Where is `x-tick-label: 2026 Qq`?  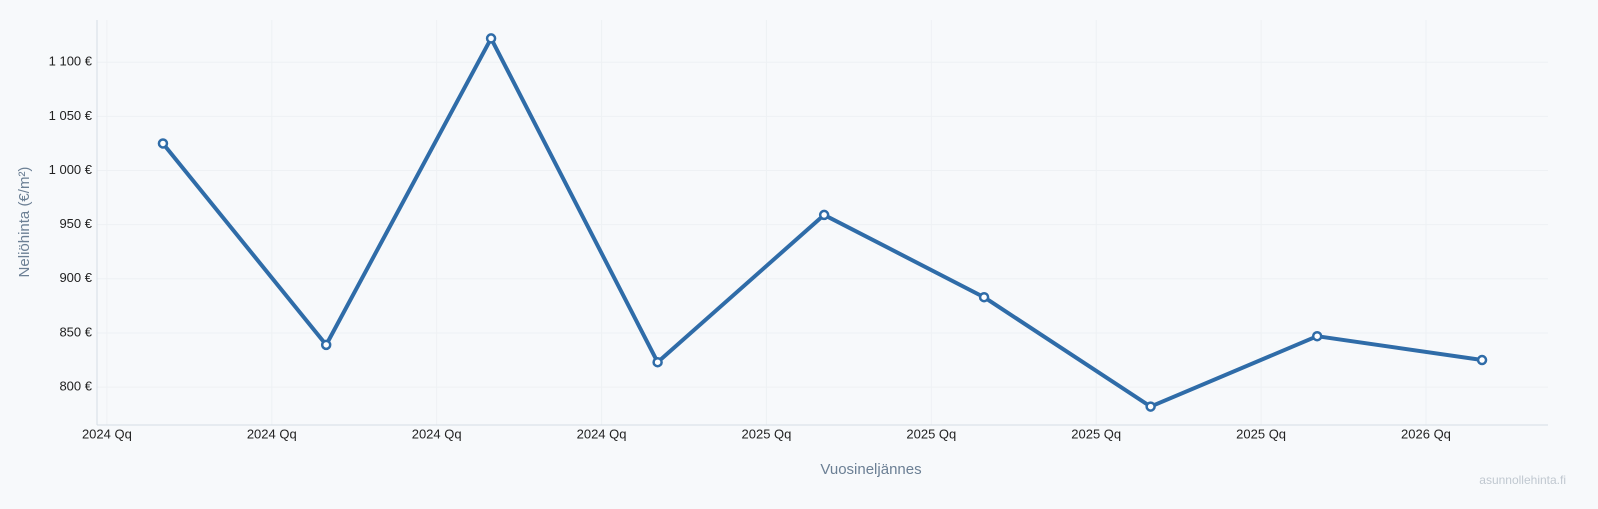 x-tick-label: 2026 Qq is located at coordinates (1426, 433).